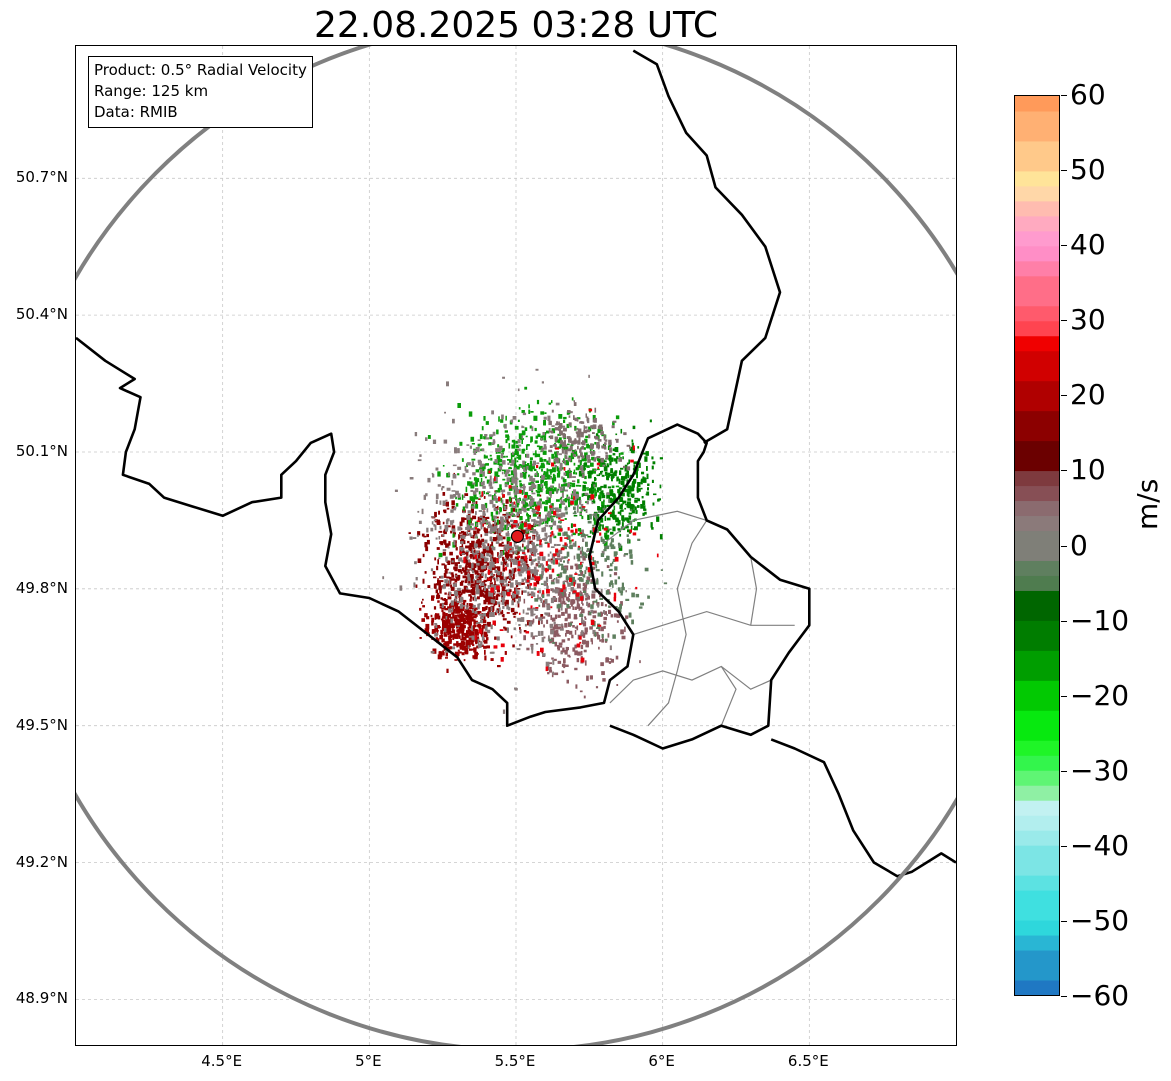 The height and width of the screenshot is (1081, 1171). I want to click on colorbar-tick-label: −60, so click(1100, 995).